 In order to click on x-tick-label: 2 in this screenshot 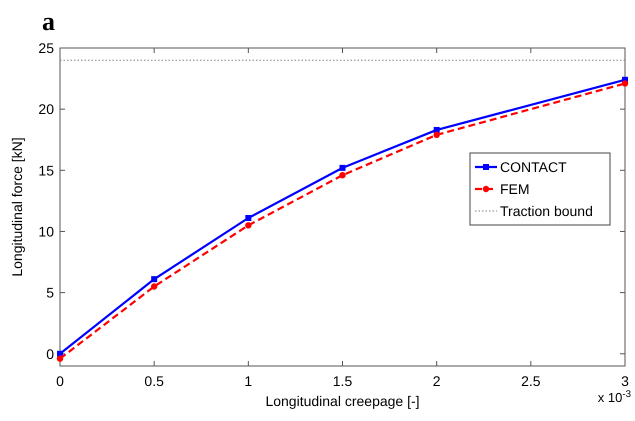, I will do `click(436, 381)`.